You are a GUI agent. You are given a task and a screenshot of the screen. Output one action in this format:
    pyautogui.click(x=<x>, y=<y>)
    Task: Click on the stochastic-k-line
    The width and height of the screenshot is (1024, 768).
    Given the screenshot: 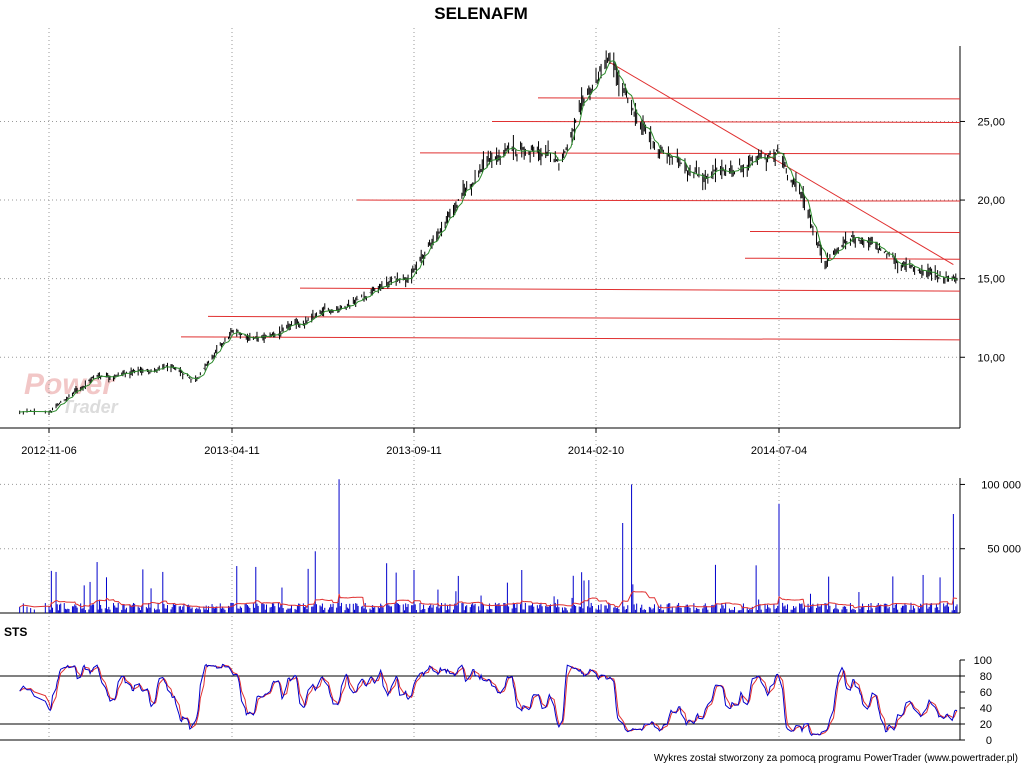 What is the action you would take?
    pyautogui.click(x=488, y=700)
    